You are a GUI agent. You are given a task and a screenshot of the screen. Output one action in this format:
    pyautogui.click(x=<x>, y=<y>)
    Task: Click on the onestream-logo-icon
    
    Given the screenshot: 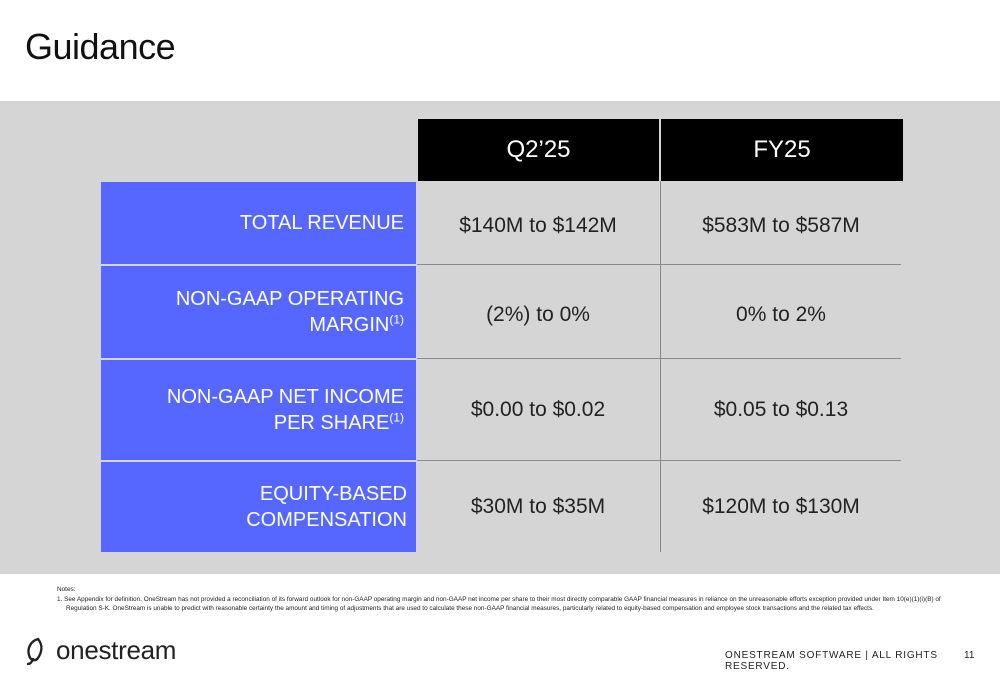 What is the action you would take?
    pyautogui.click(x=34, y=651)
    